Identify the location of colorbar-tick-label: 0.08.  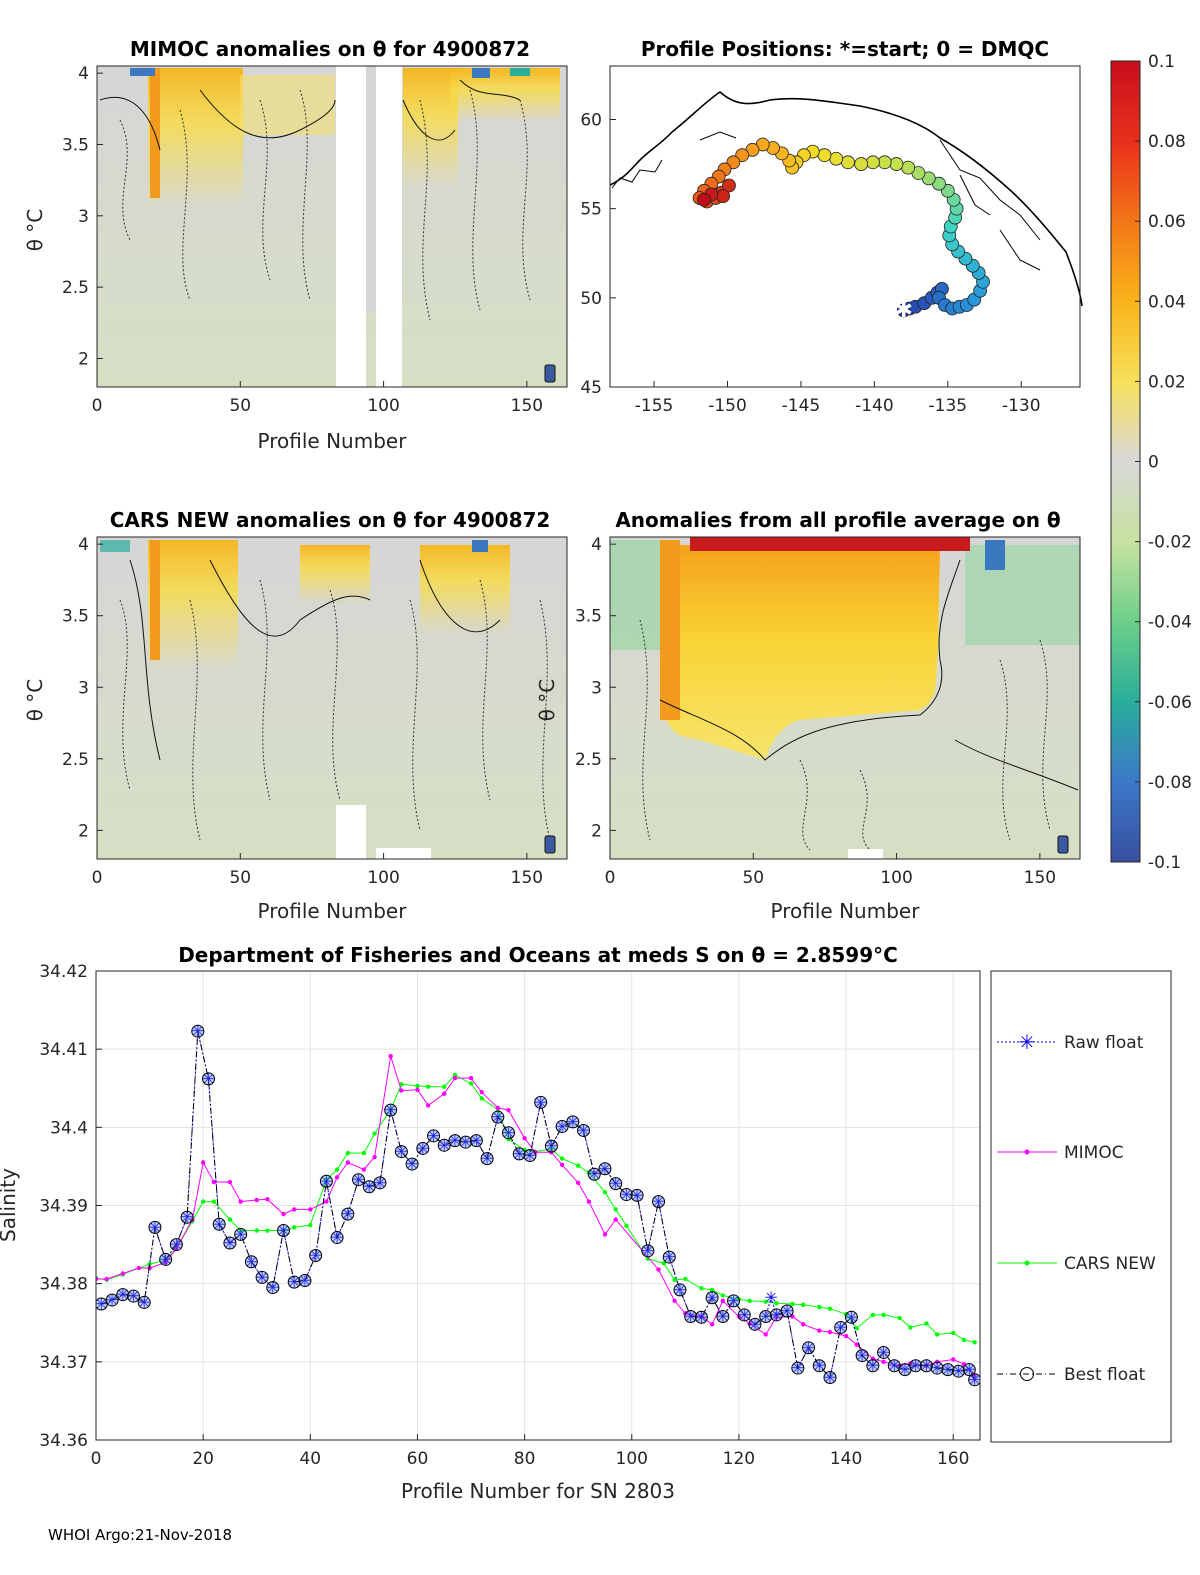
(1167, 142).